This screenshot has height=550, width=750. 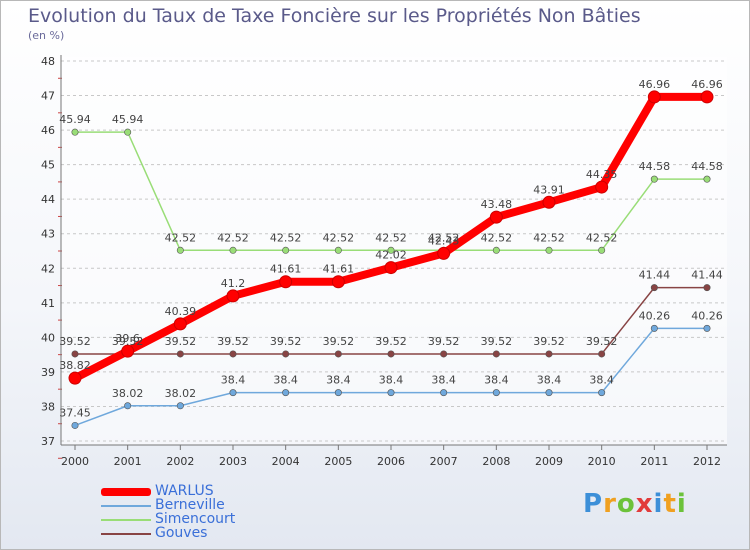 I want to click on data-label: 41.2, so click(x=233, y=283).